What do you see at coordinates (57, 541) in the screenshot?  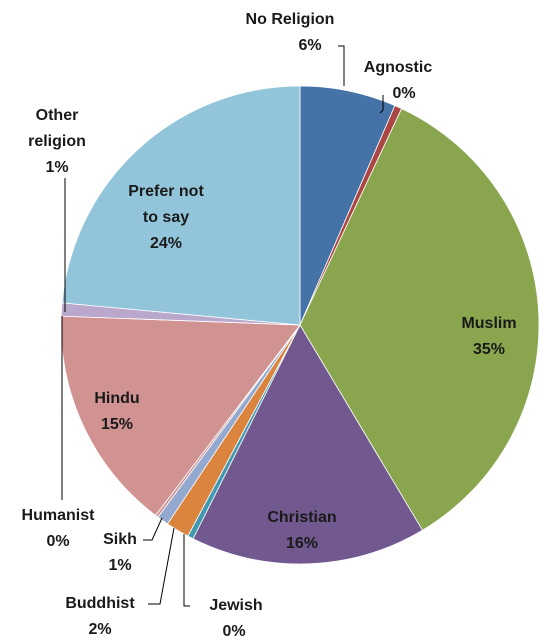 I see `label-humanist-value: 0%` at bounding box center [57, 541].